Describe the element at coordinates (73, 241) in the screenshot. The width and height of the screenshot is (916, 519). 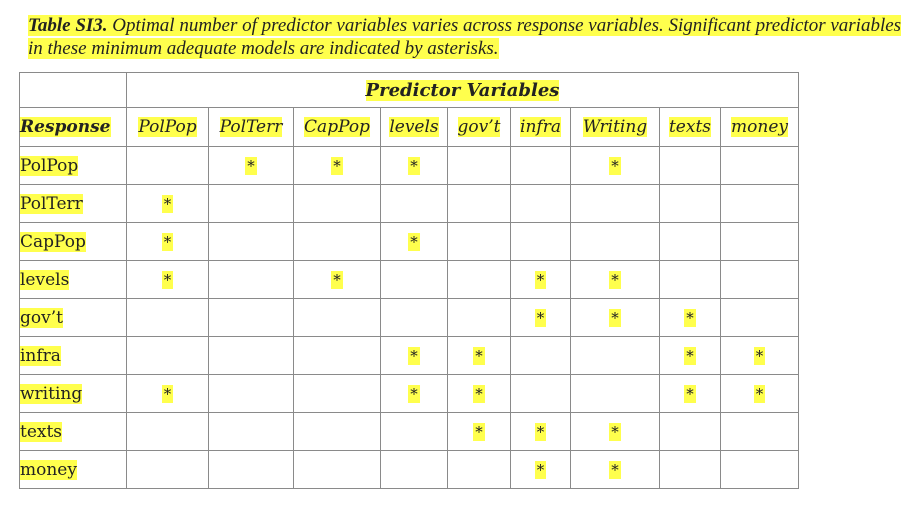
I see `row-label: CapPop` at that location.